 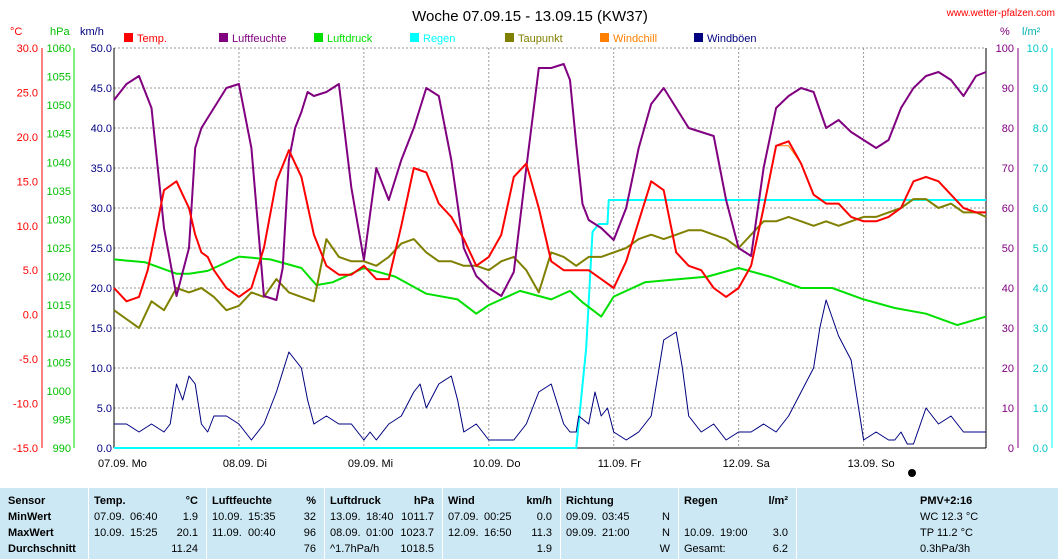 I want to click on stats-humidity-unit: %, so click(x=311, y=501).